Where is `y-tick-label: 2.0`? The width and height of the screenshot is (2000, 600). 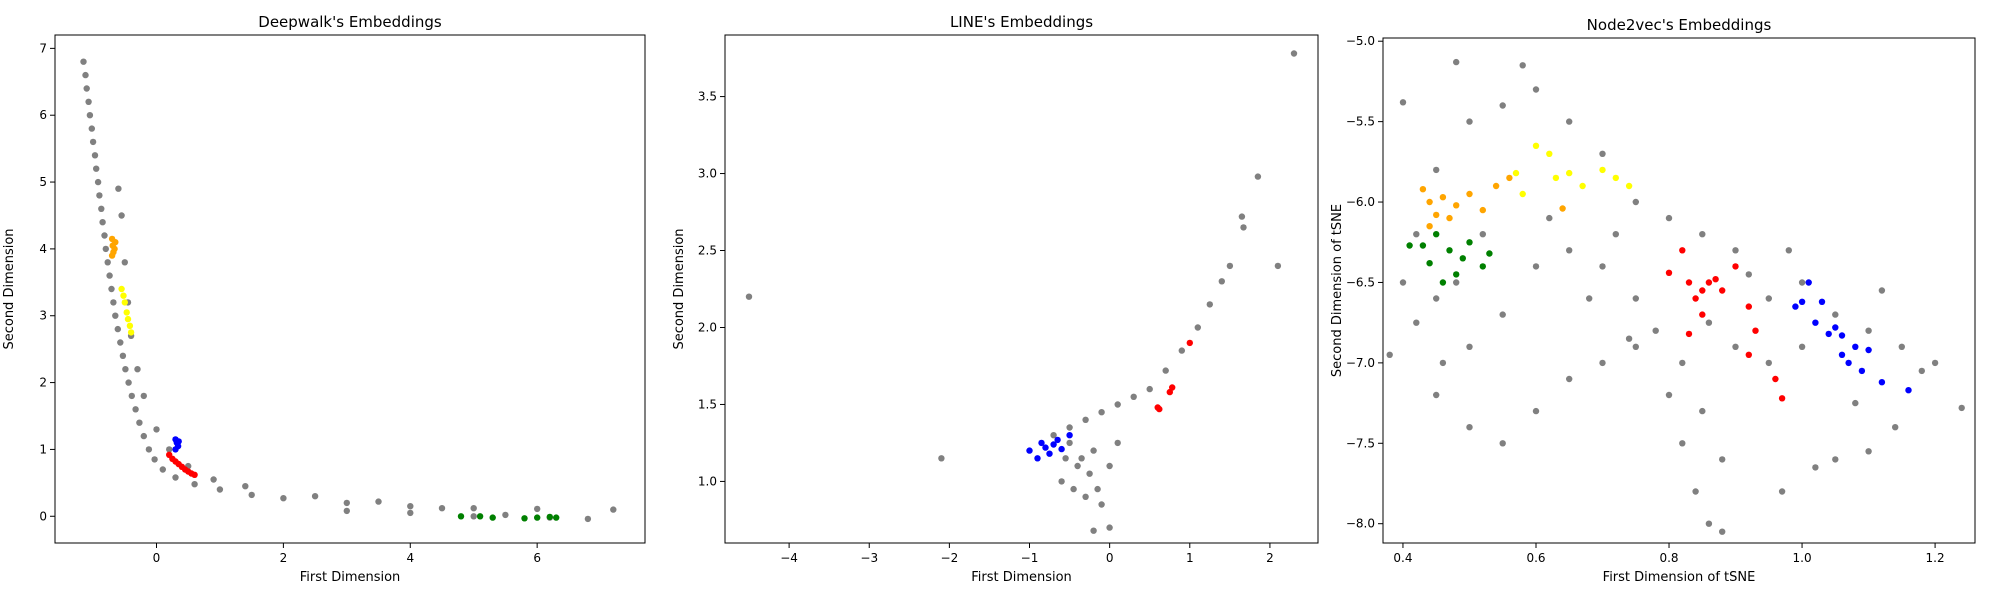 y-tick-label: 2.0 is located at coordinates (707, 327).